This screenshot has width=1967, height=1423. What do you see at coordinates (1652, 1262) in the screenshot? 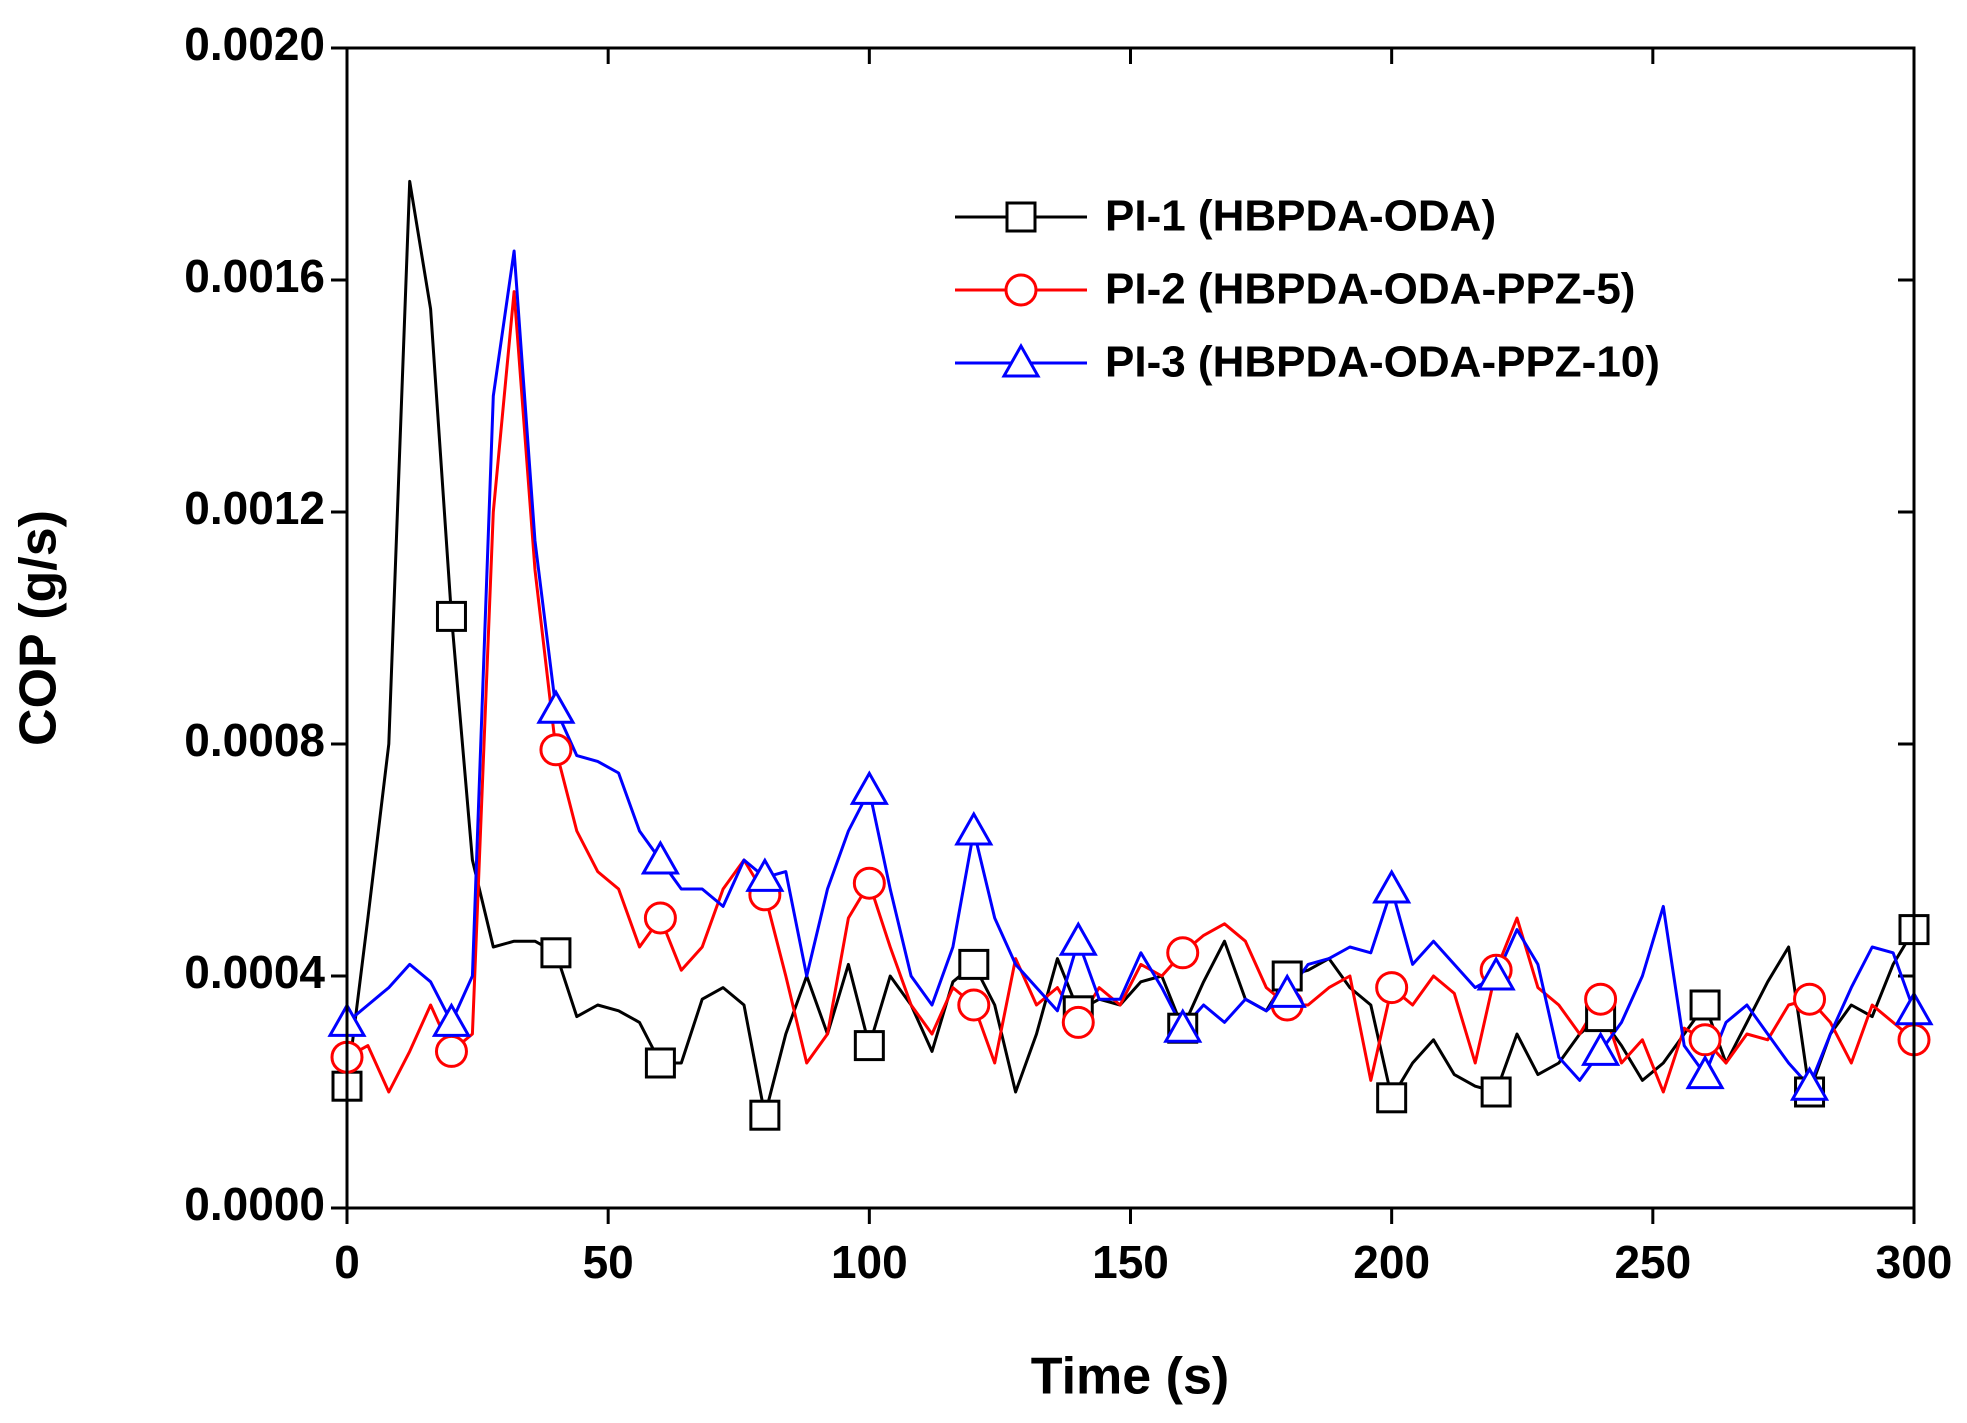
I see `x-tick-label: 250` at bounding box center [1652, 1262].